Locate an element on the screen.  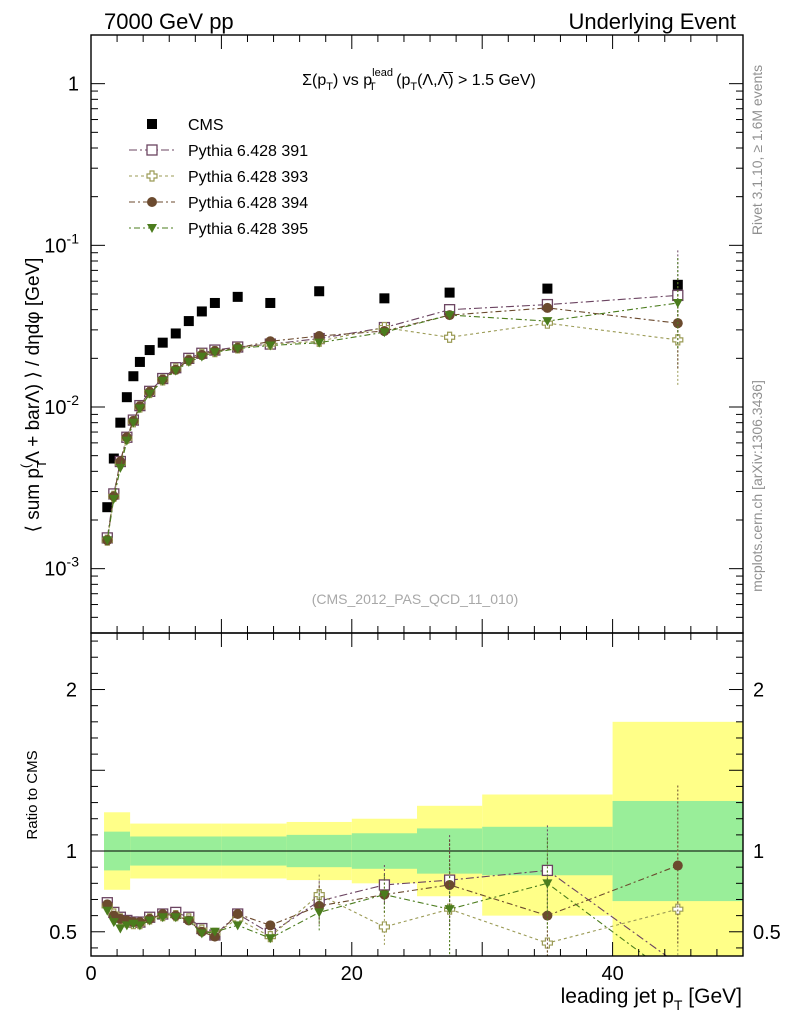
x-tick-label: 20 is located at coordinates (352, 974).